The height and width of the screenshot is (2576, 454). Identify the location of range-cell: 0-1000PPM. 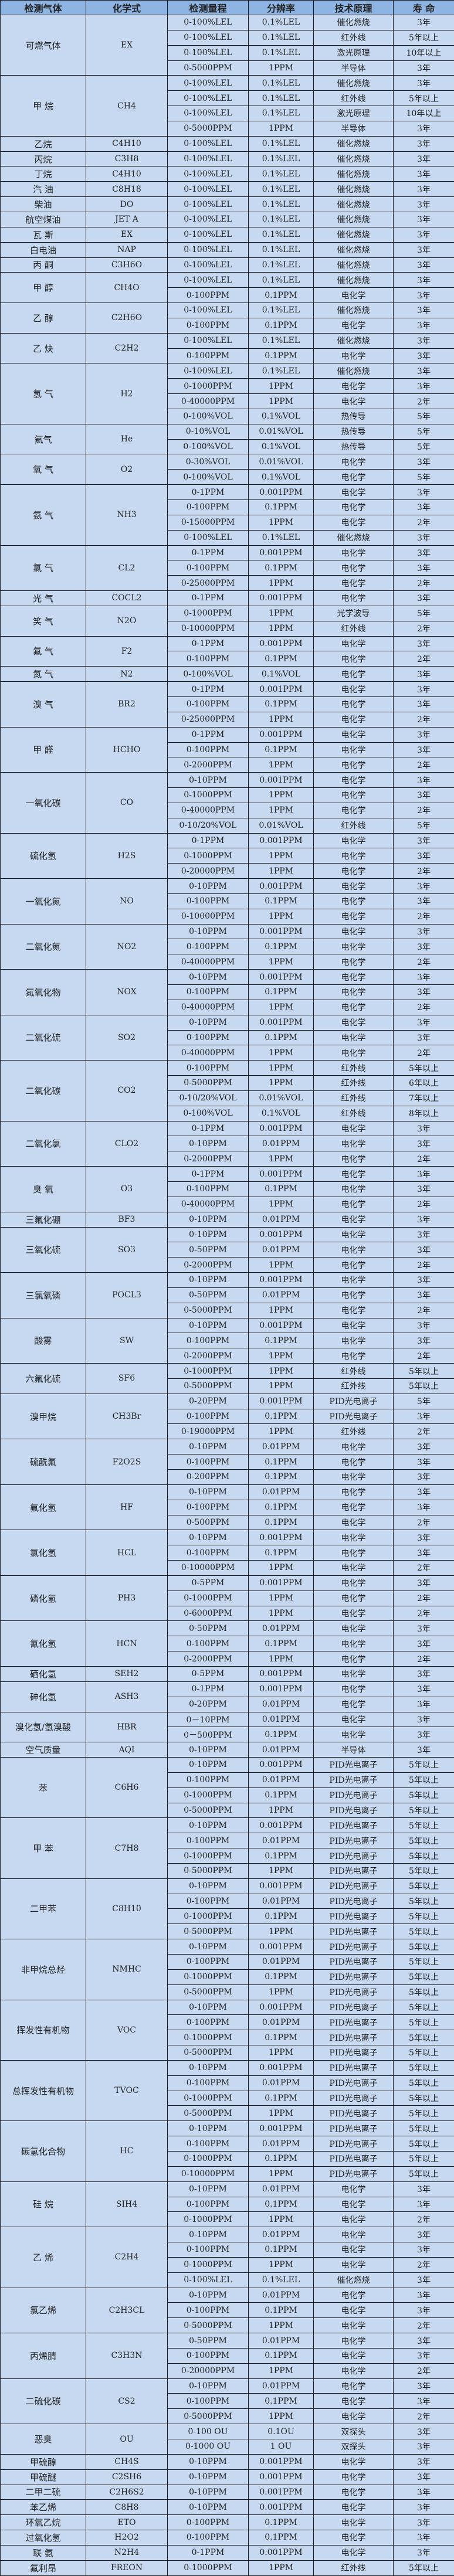
(208, 2038).